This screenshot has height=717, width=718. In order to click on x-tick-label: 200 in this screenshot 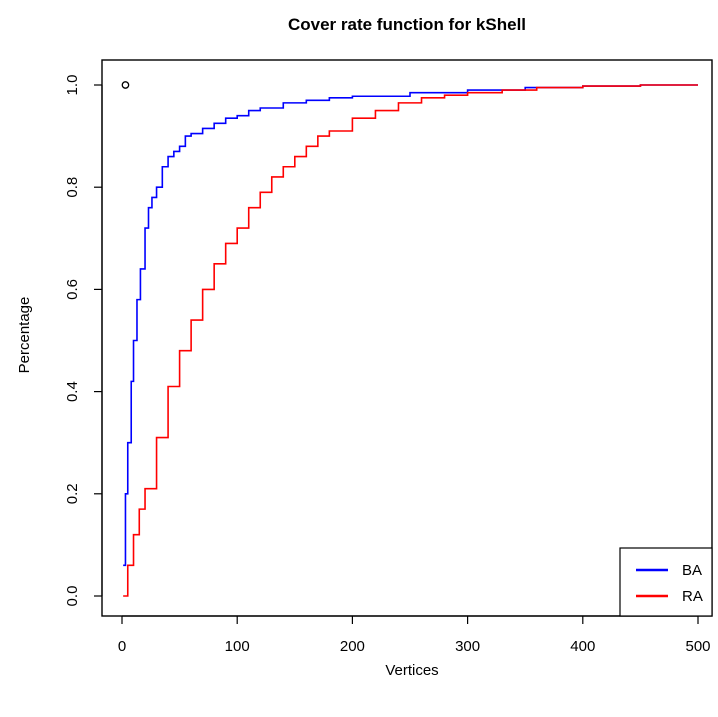, I will do `click(352, 646)`.